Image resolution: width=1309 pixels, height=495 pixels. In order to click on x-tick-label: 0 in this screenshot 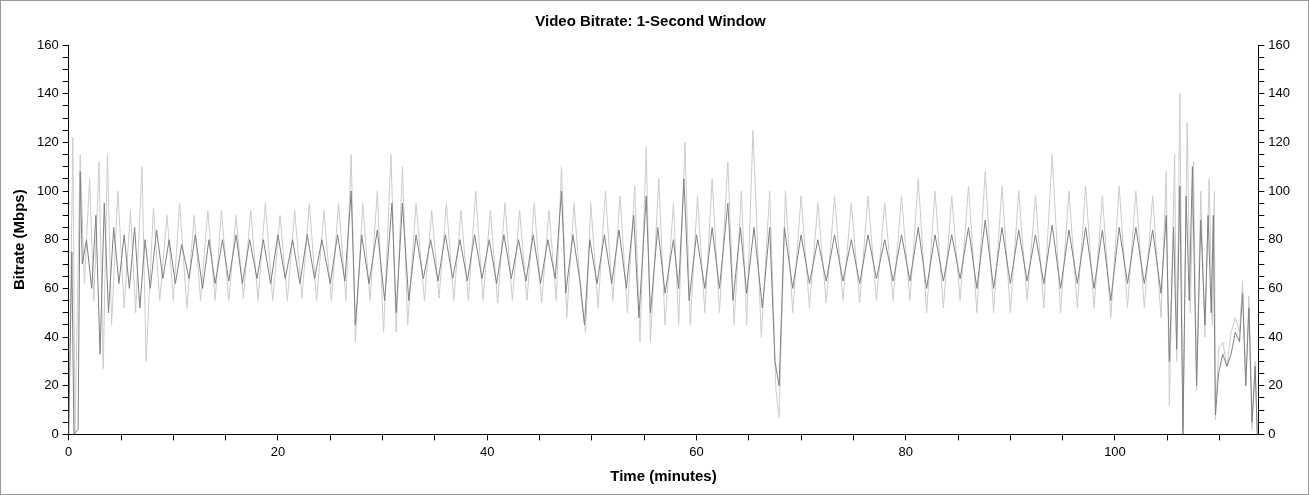, I will do `click(69, 451)`.